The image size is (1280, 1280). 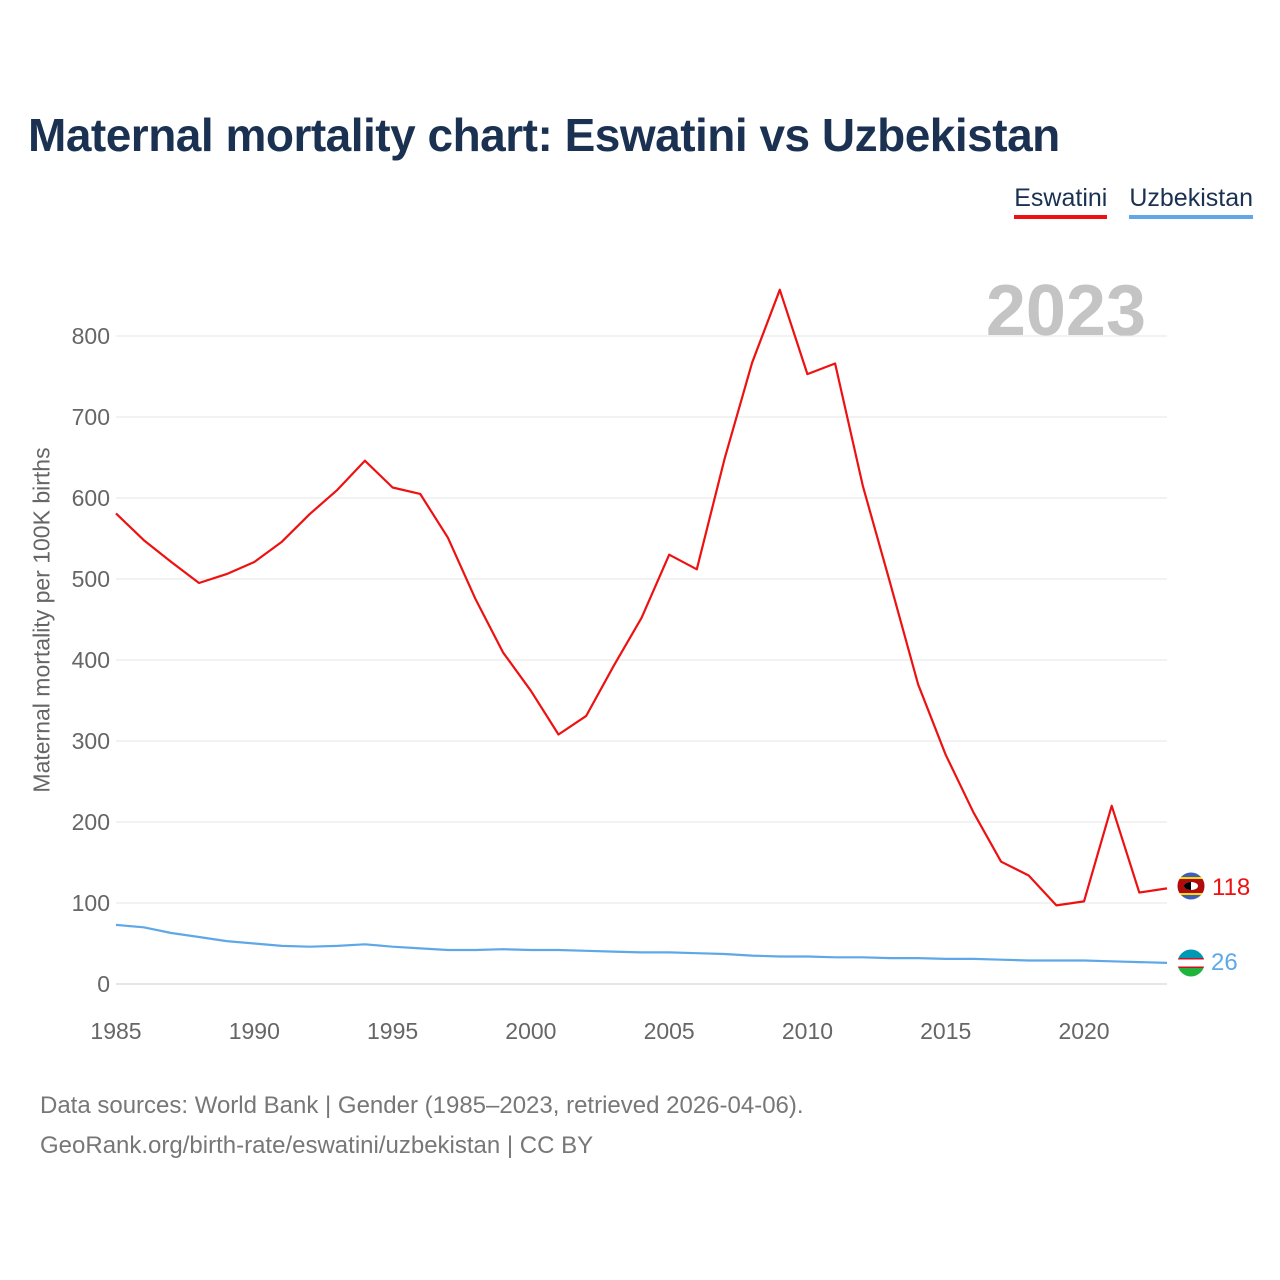 I want to click on x-tick-label: 2000, so click(x=530, y=1031).